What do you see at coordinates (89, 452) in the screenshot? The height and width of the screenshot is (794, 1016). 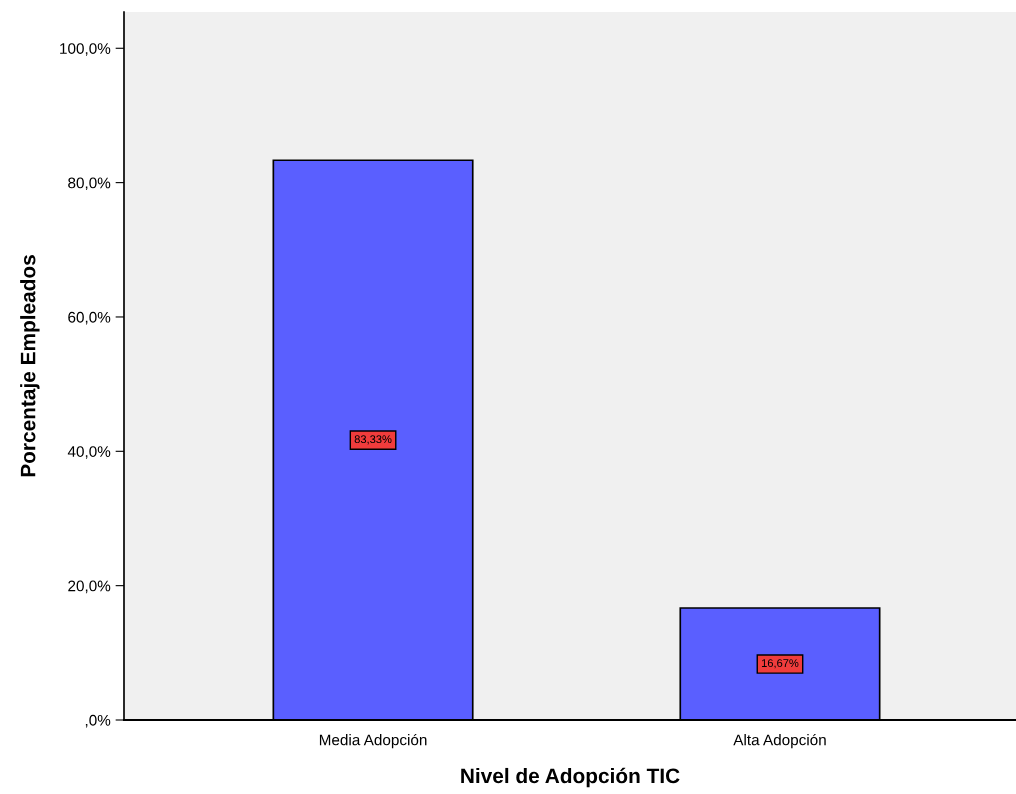 I see `y-tick-label: 40,0%` at bounding box center [89, 452].